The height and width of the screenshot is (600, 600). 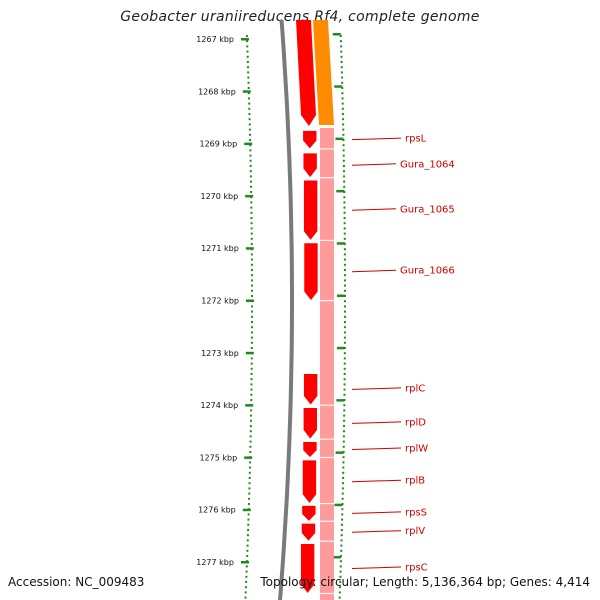 I want to click on gene-label-gura_1066: Gura_1066, so click(x=427, y=271).